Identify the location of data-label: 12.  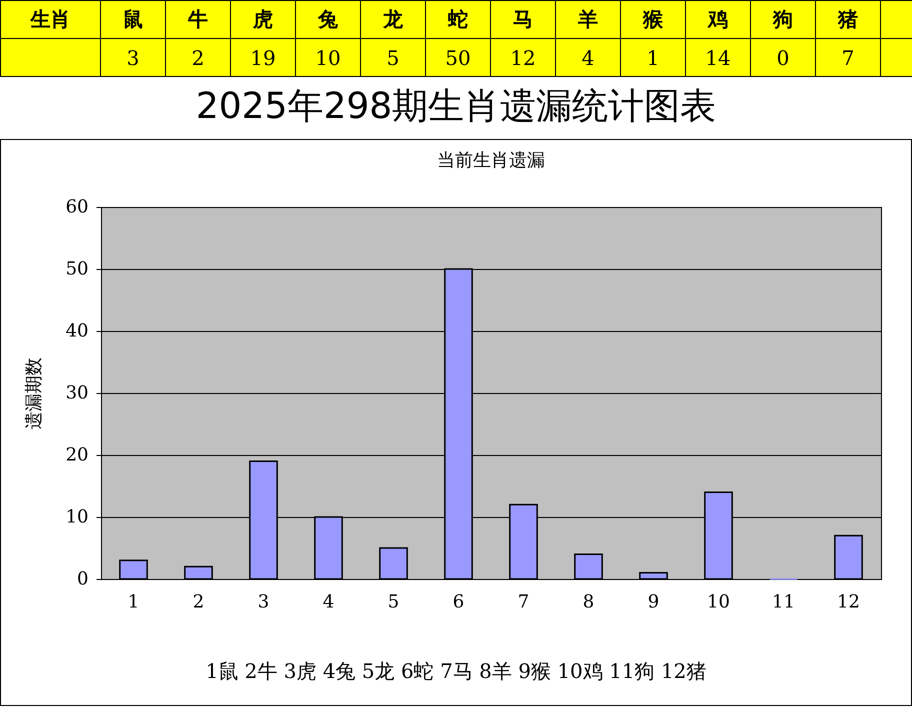
(523, 57).